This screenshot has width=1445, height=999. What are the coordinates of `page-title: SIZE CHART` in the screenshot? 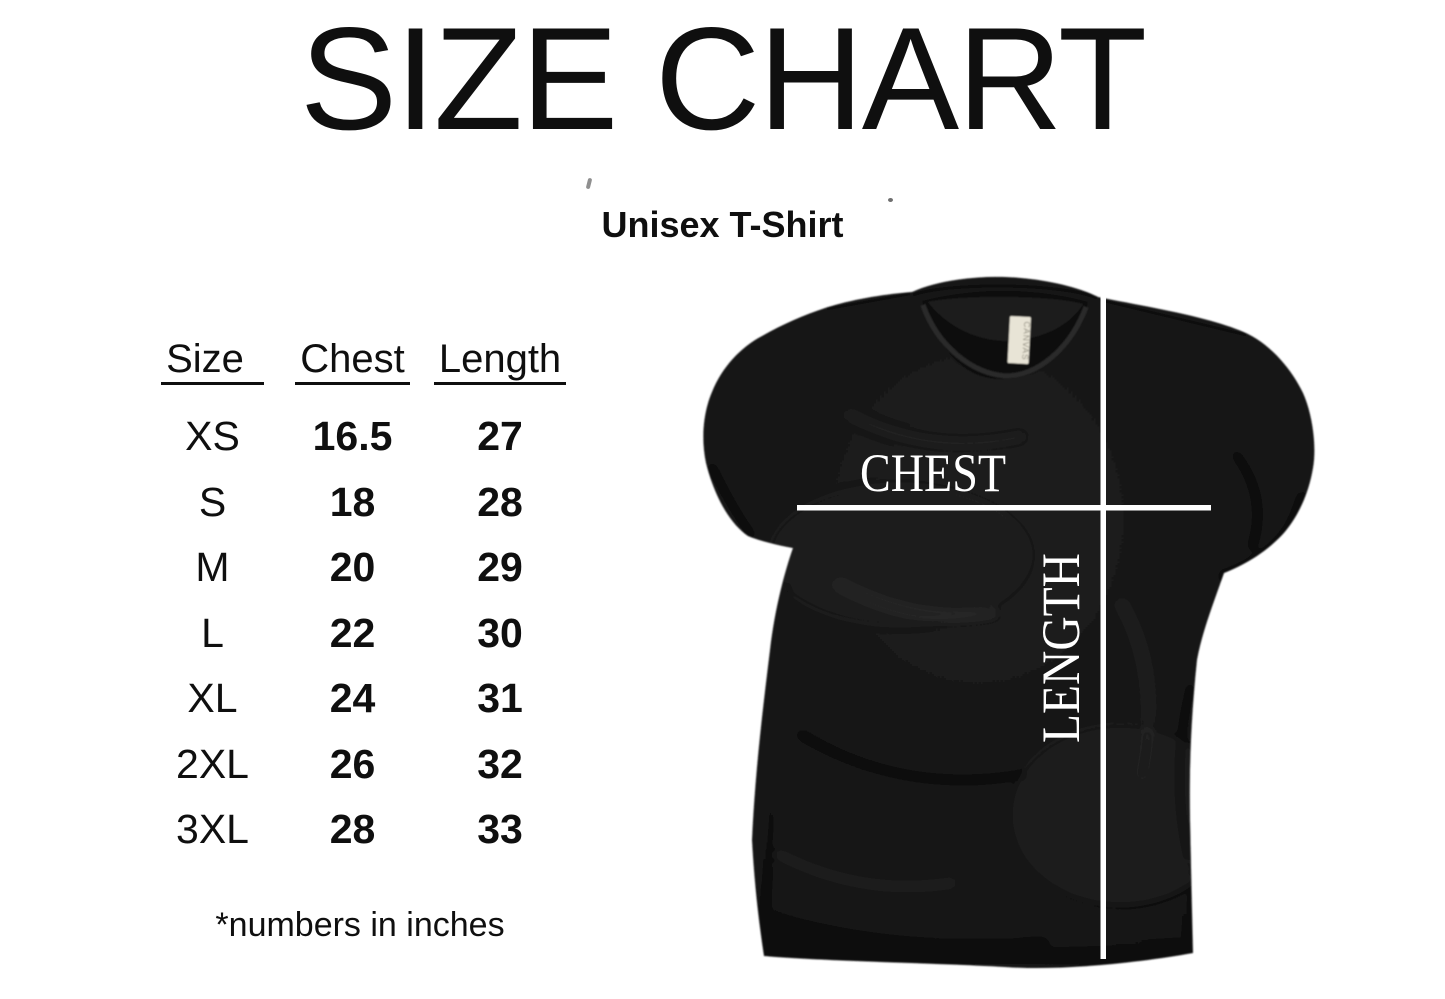 It's located at (723, 80).